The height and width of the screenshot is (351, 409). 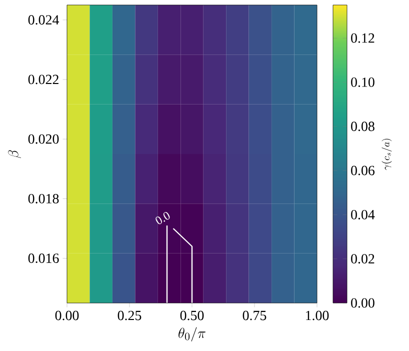 What do you see at coordinates (254, 315) in the screenshot?
I see `x-tick-label: 0.75` at bounding box center [254, 315].